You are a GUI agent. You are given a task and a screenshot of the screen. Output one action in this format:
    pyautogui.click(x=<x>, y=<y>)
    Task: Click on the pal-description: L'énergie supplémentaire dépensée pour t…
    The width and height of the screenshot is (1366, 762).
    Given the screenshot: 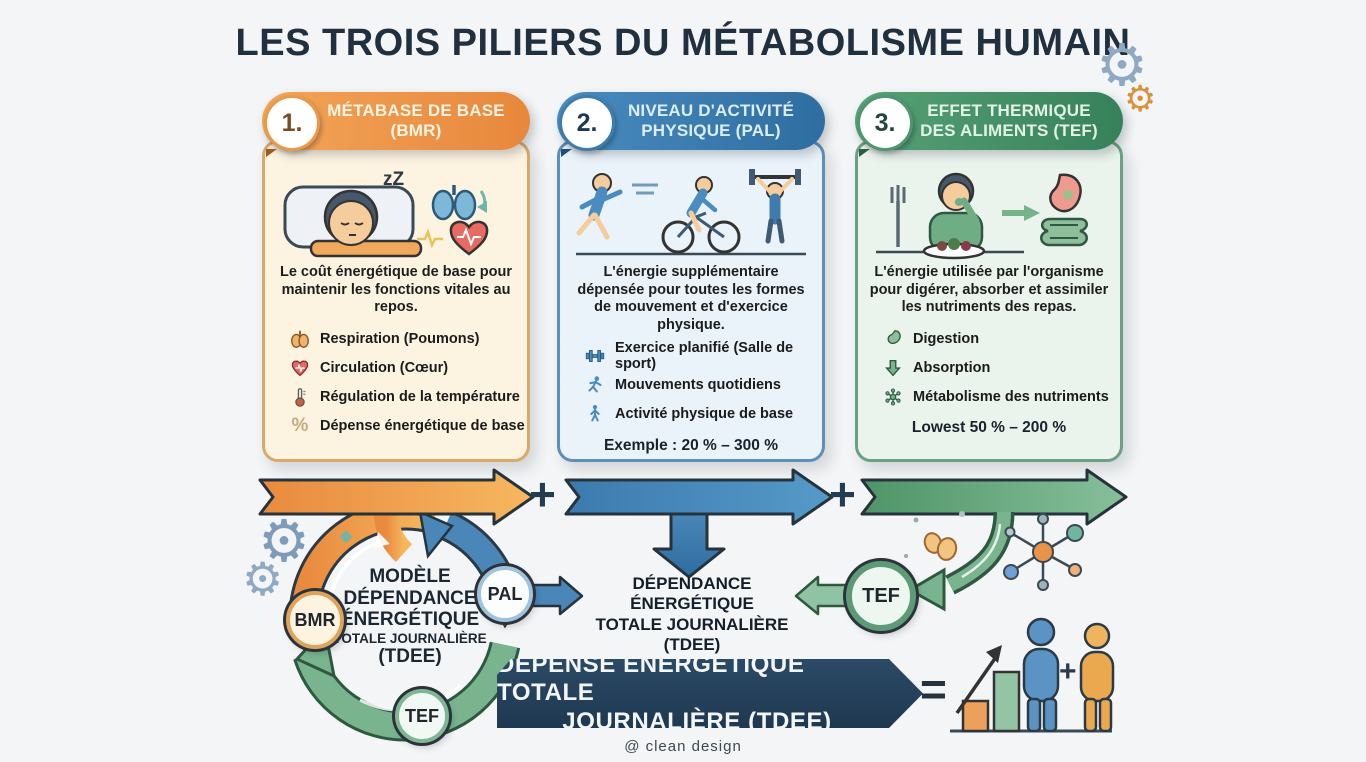 What is the action you would take?
    pyautogui.click(x=691, y=299)
    